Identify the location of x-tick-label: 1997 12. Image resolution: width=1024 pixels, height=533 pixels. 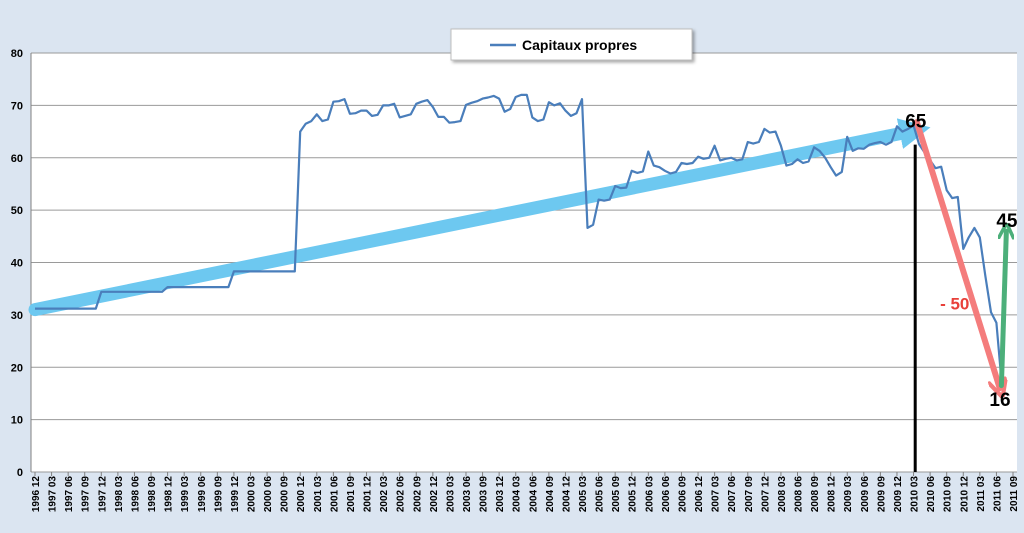
(102, 494).